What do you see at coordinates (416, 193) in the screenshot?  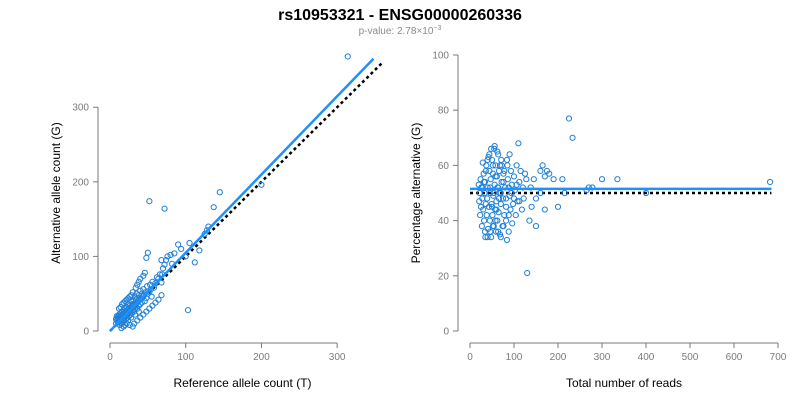 I see `y-axis-title: Percentage alternative (G)` at bounding box center [416, 193].